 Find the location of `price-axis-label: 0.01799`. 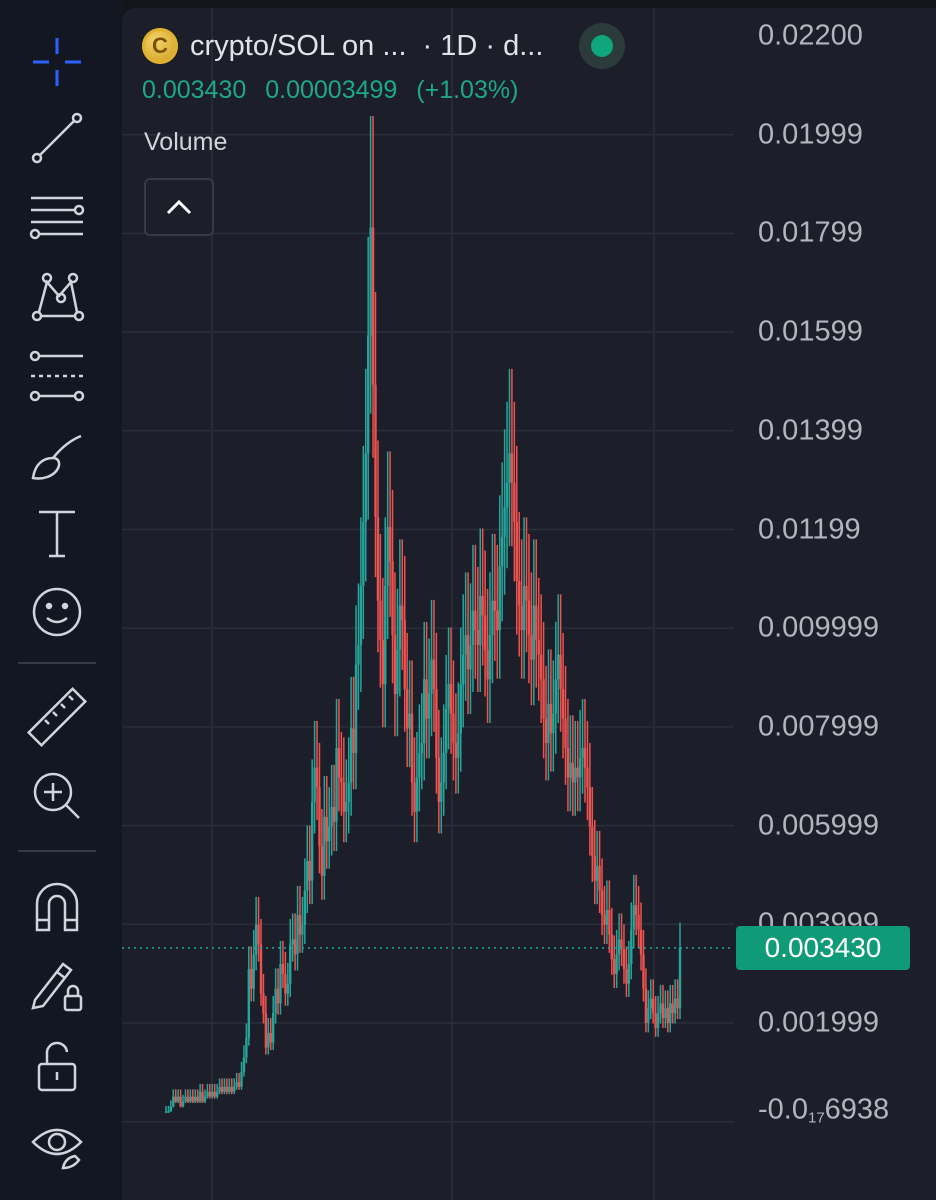

price-axis-label: 0.01799 is located at coordinates (810, 232).